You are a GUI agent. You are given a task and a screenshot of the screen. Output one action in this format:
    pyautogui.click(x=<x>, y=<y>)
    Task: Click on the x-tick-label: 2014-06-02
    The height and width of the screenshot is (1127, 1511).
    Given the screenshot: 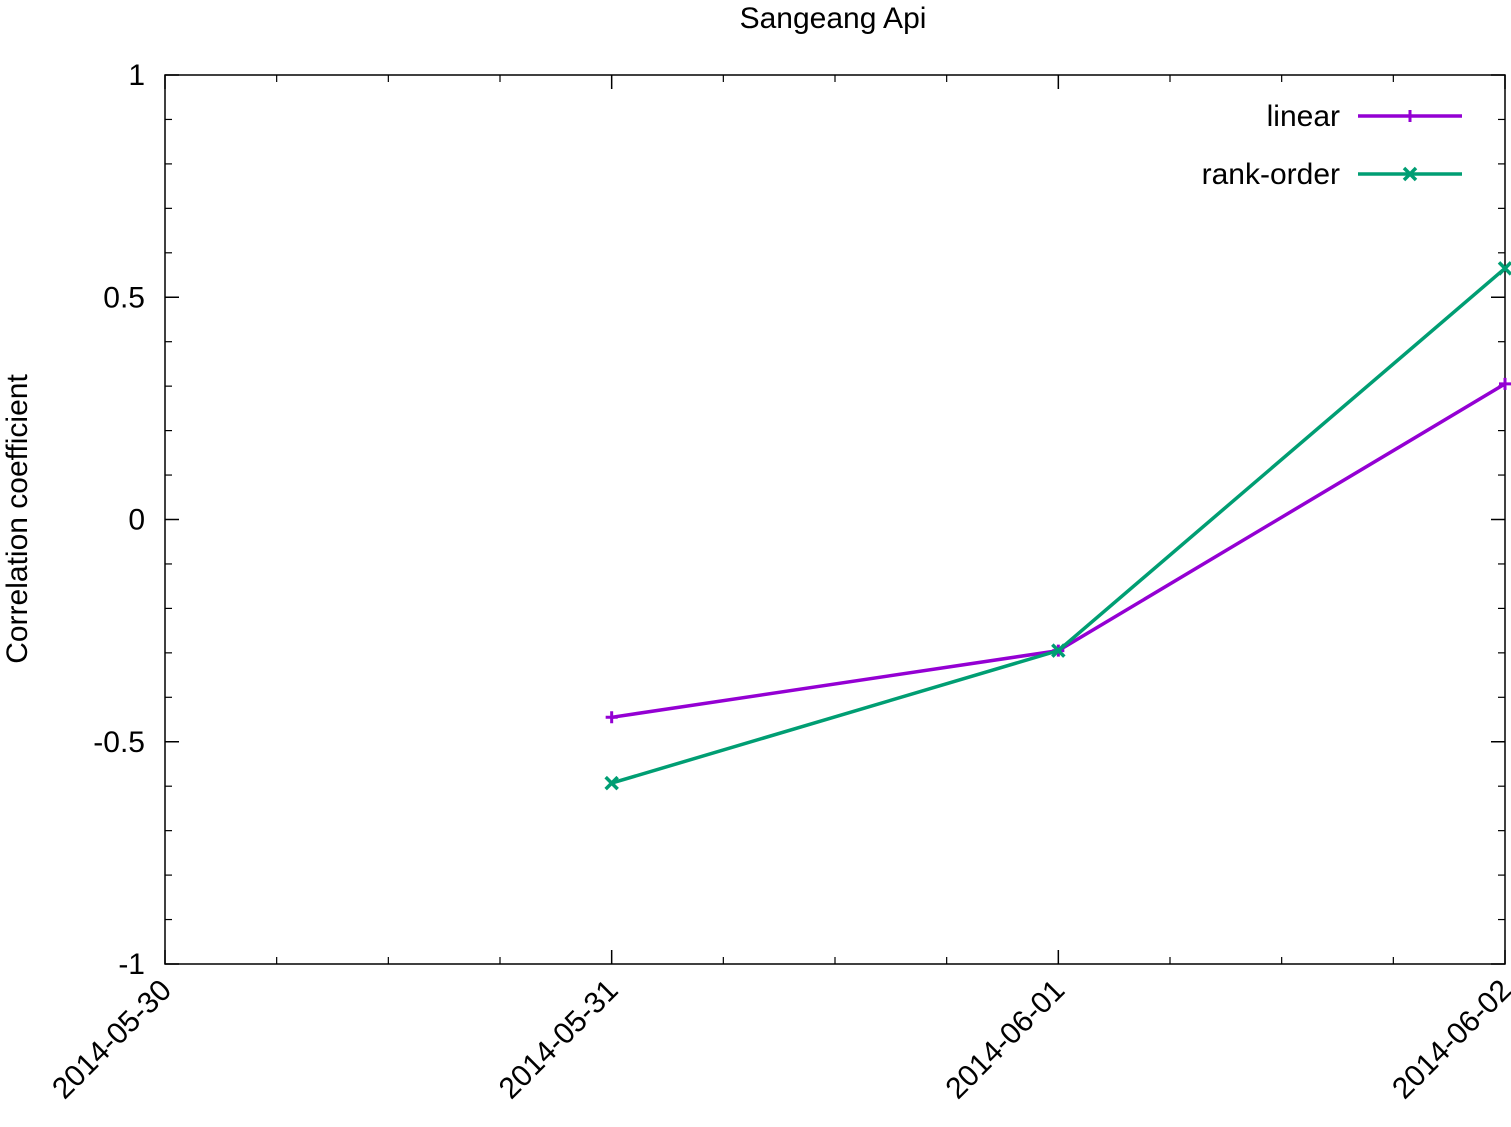 What is the action you would take?
    pyautogui.click(x=1448, y=1040)
    